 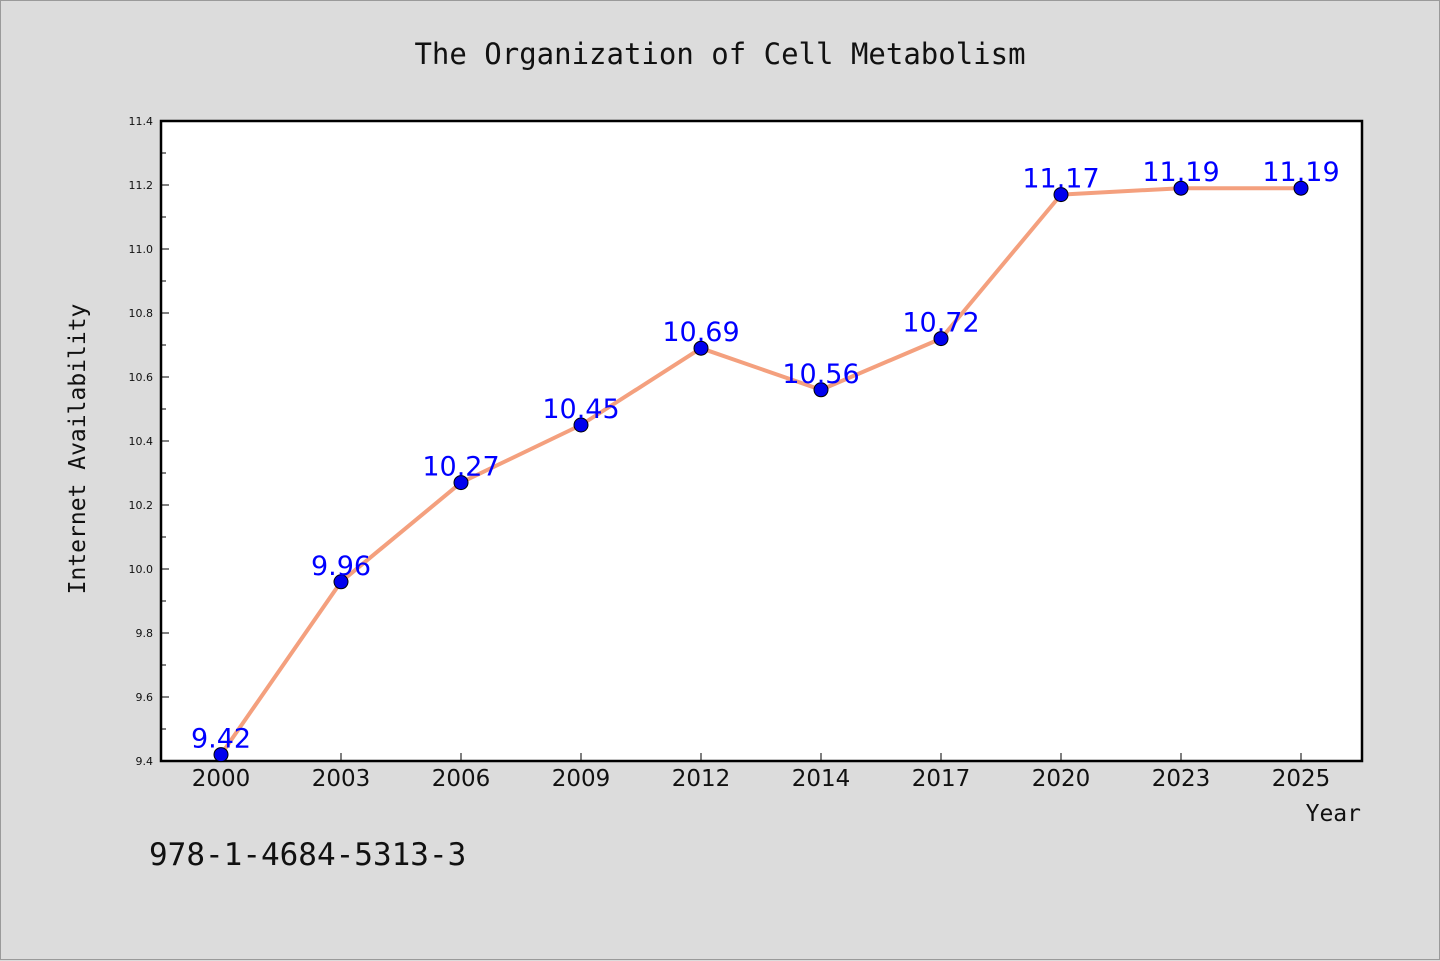 I want to click on isbn-annotation: 978-1-4684-5313-3, so click(x=307, y=855).